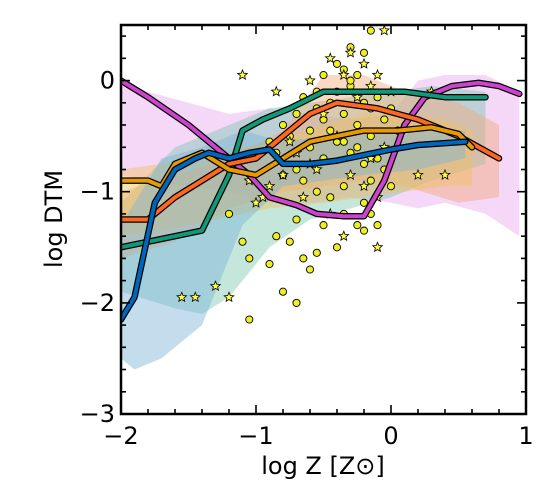 Image resolution: width=550 pixels, height=500 pixels. What do you see at coordinates (120, 436) in the screenshot?
I see `x-tick-label: −2` at bounding box center [120, 436].